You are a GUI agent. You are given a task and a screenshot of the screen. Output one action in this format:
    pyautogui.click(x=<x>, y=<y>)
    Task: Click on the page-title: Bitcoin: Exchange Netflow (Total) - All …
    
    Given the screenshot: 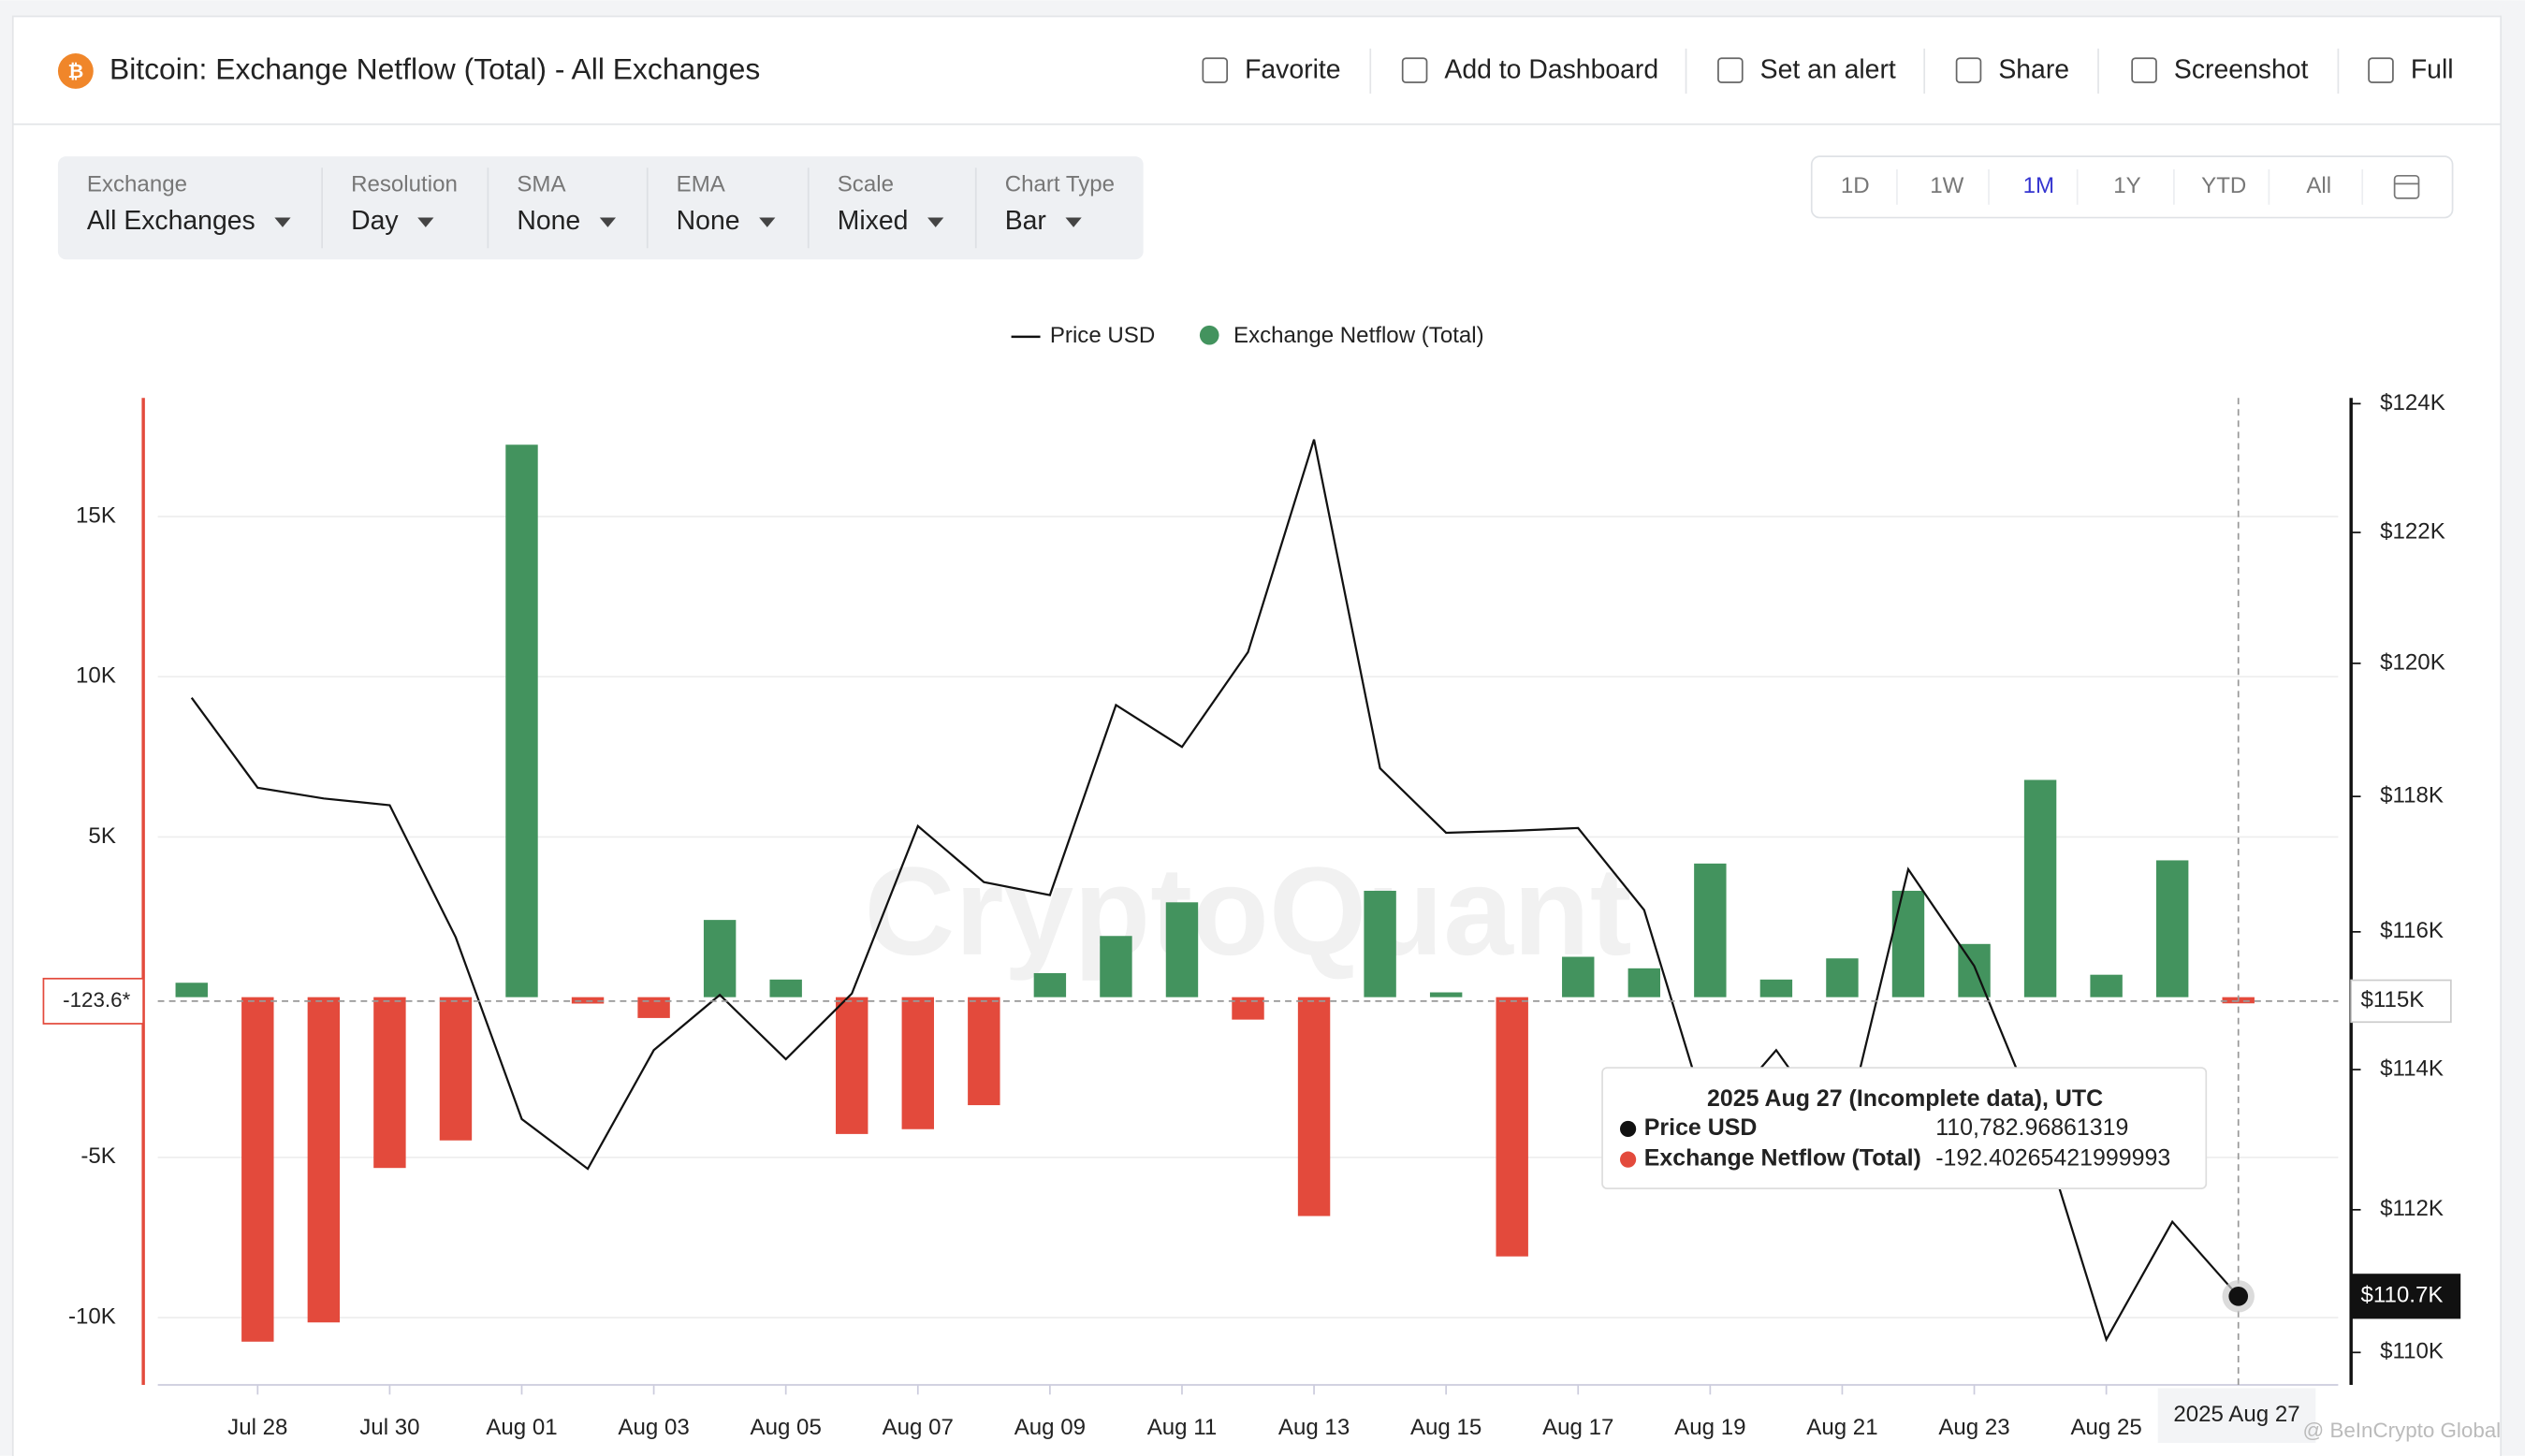 What is the action you would take?
    pyautogui.click(x=434, y=68)
    